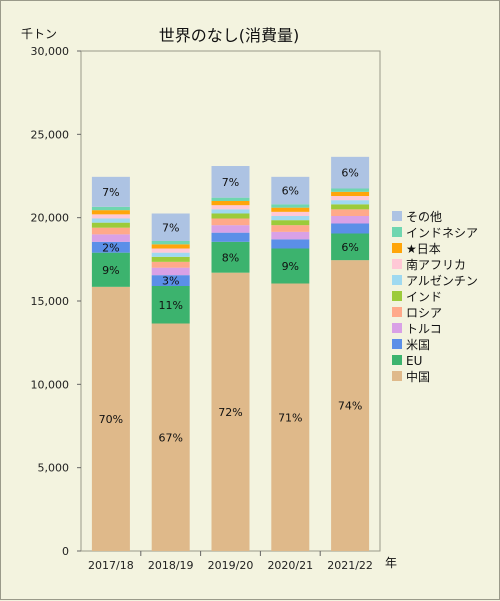 The image size is (500, 601). Describe the element at coordinates (424, 217) in the screenshot. I see `legend-label: その他` at that location.